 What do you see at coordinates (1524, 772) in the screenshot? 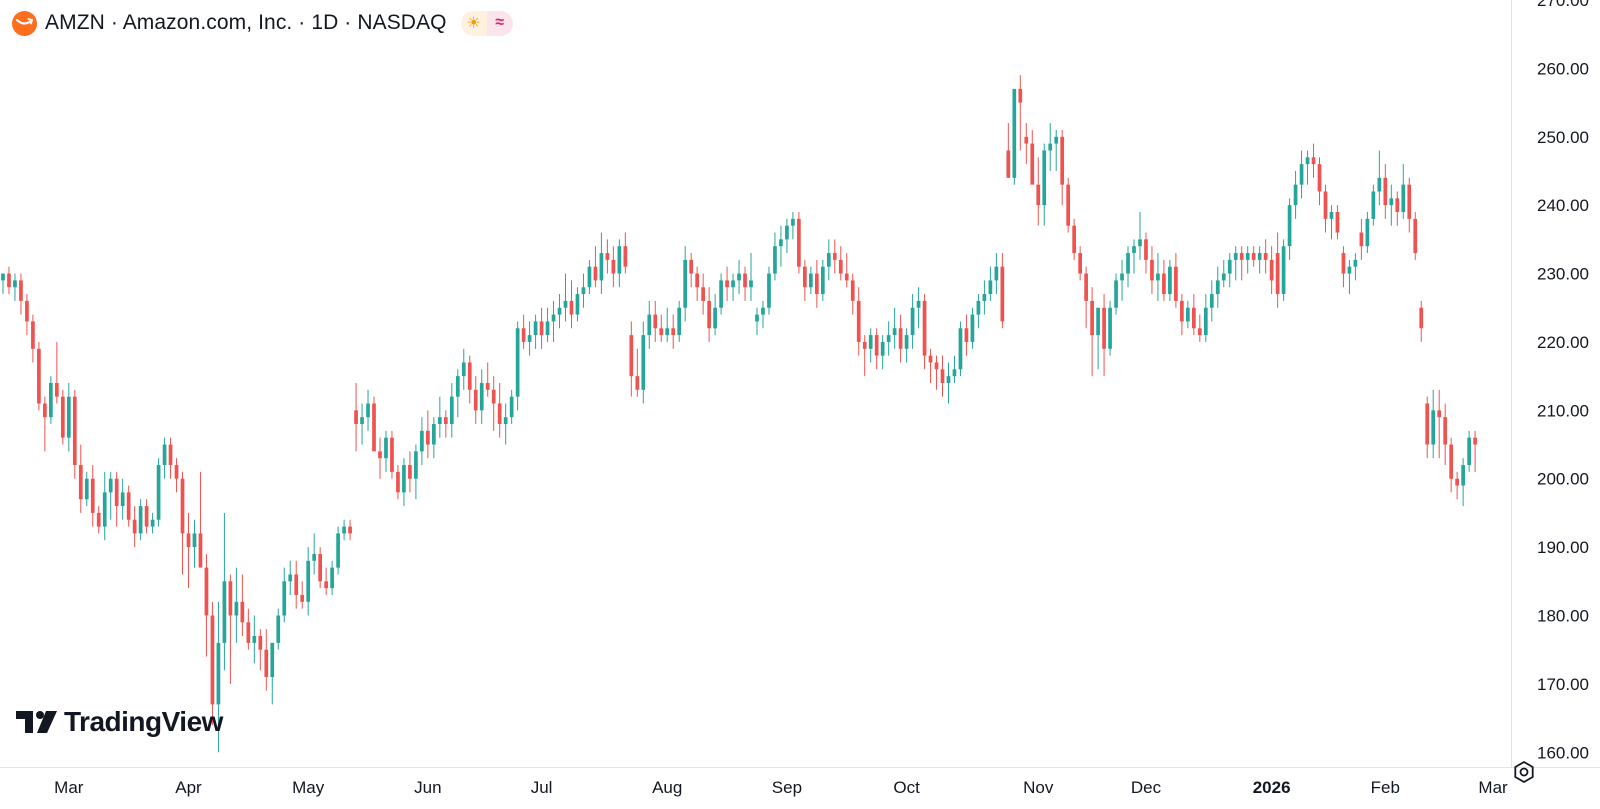
I see `gear-icon` at bounding box center [1524, 772].